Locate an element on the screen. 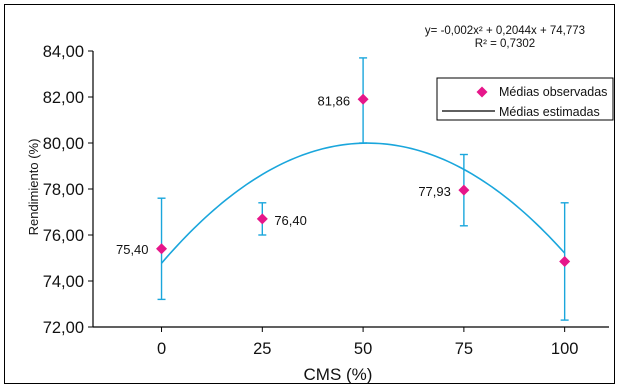 The width and height of the screenshot is (621, 387). x-tick-label: 0 is located at coordinates (161, 349).